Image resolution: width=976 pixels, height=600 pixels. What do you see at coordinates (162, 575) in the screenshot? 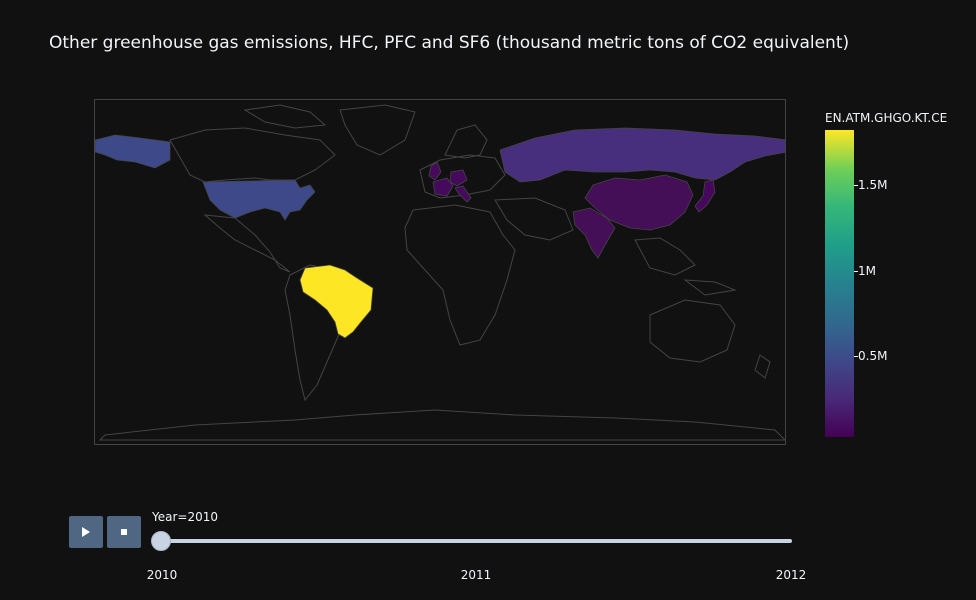
I see `slider-step-2010: 2010` at bounding box center [162, 575].